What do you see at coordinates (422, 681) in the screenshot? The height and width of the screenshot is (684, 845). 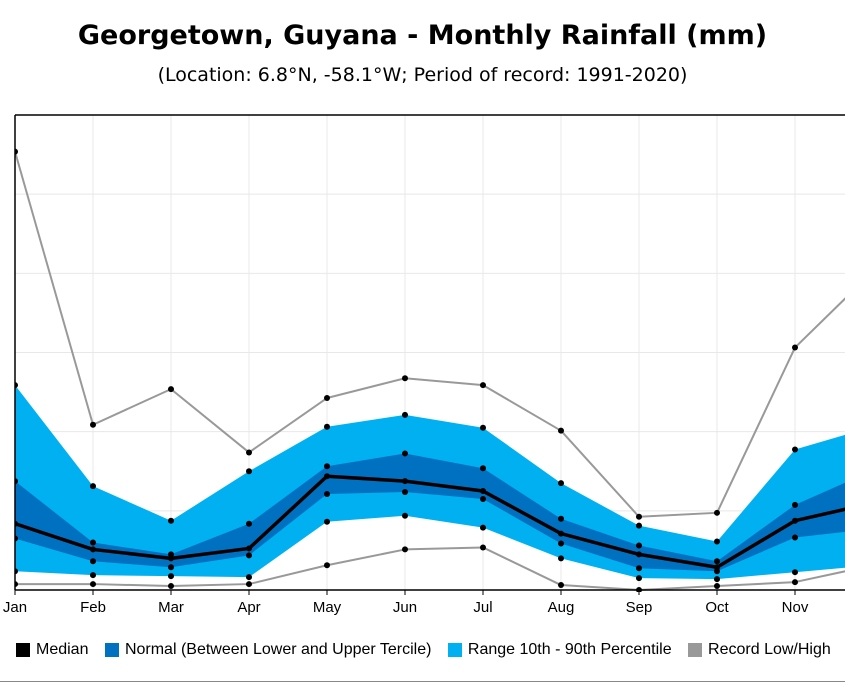 I see `frame-bottom-border` at bounding box center [422, 681].